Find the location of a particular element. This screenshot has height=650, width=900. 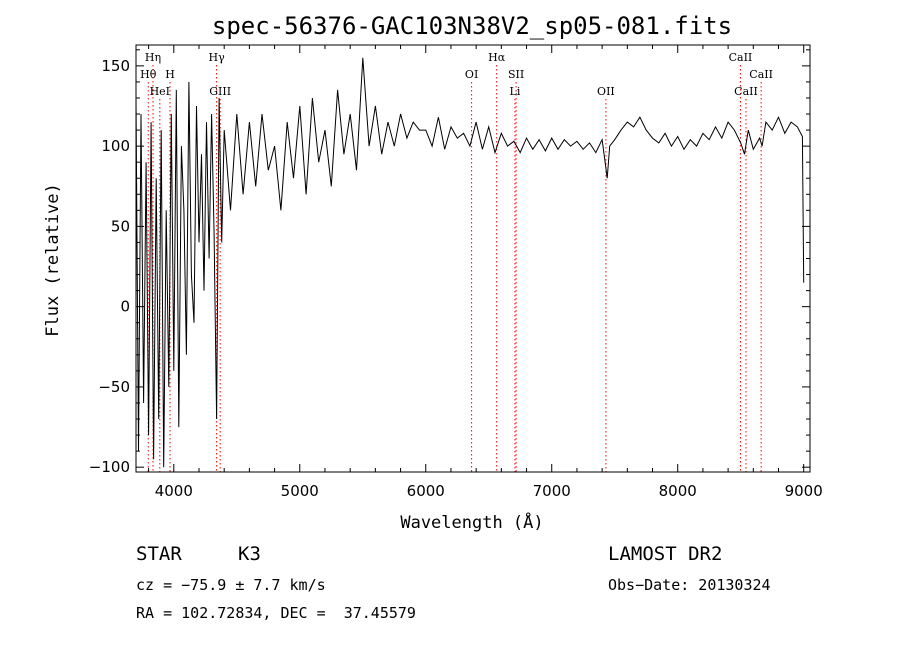

x-tick-label: 7000 is located at coordinates (552, 491).